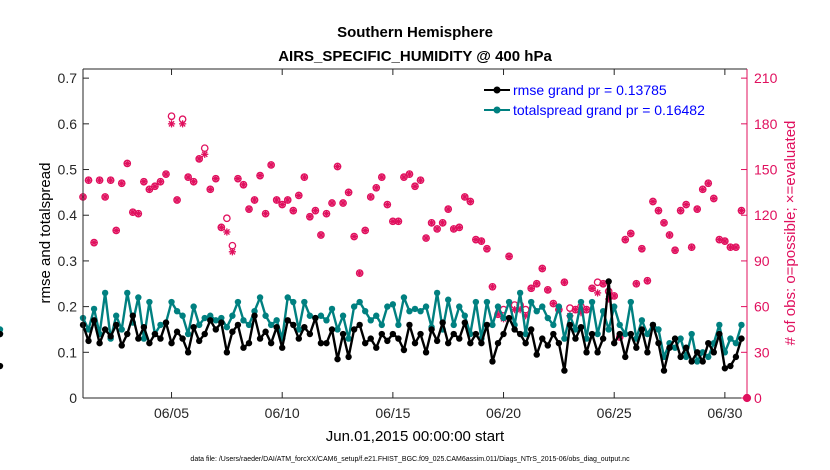 This screenshot has height=470, width=830. I want to click on chart-title: Southern Hemisphere, so click(415, 32).